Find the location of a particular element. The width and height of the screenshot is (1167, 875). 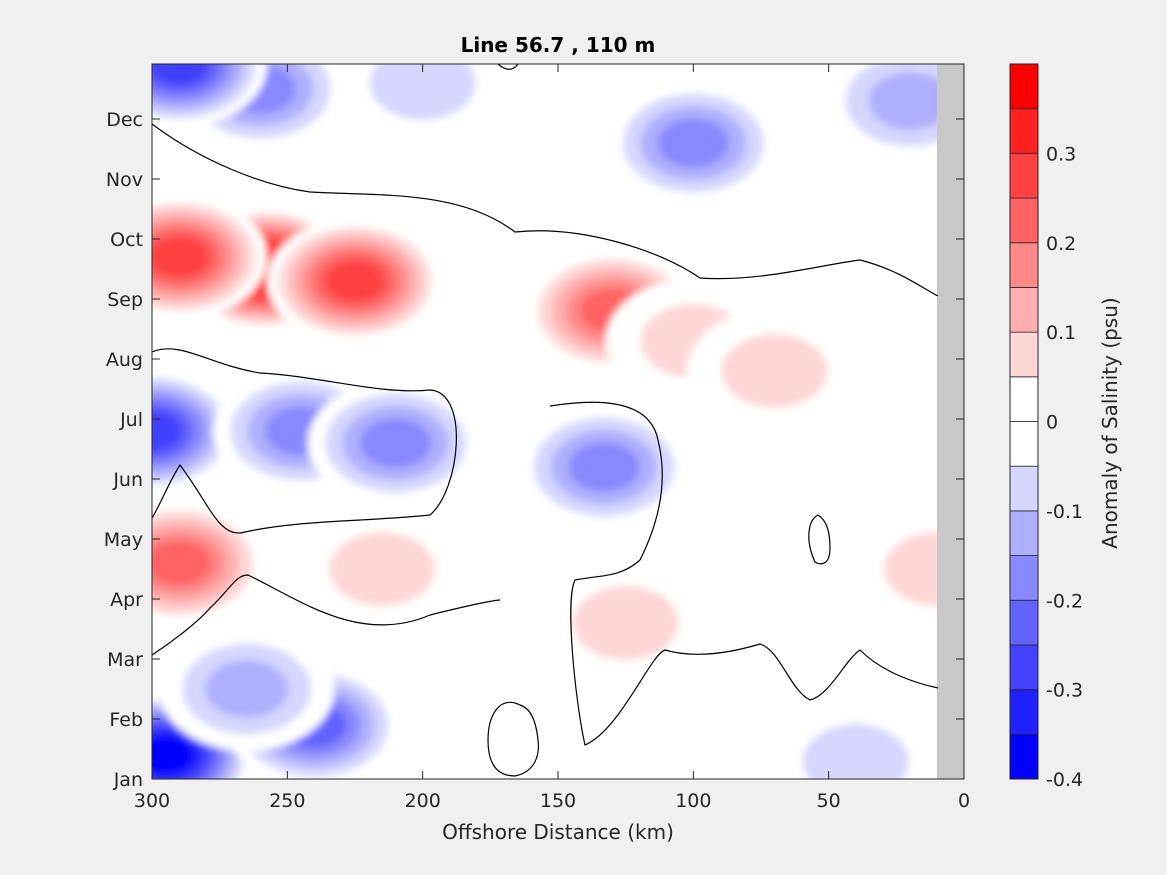

y-tick-label: Jun is located at coordinates (127, 480).